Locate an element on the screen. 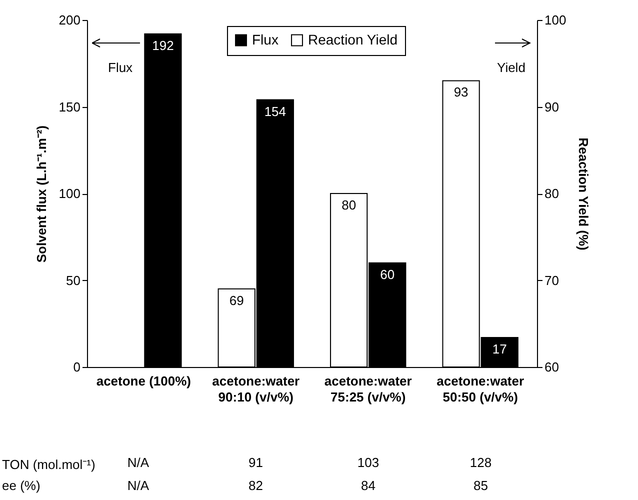 This screenshot has height=500, width=638. y-tick-label: 50 is located at coordinates (73, 280).